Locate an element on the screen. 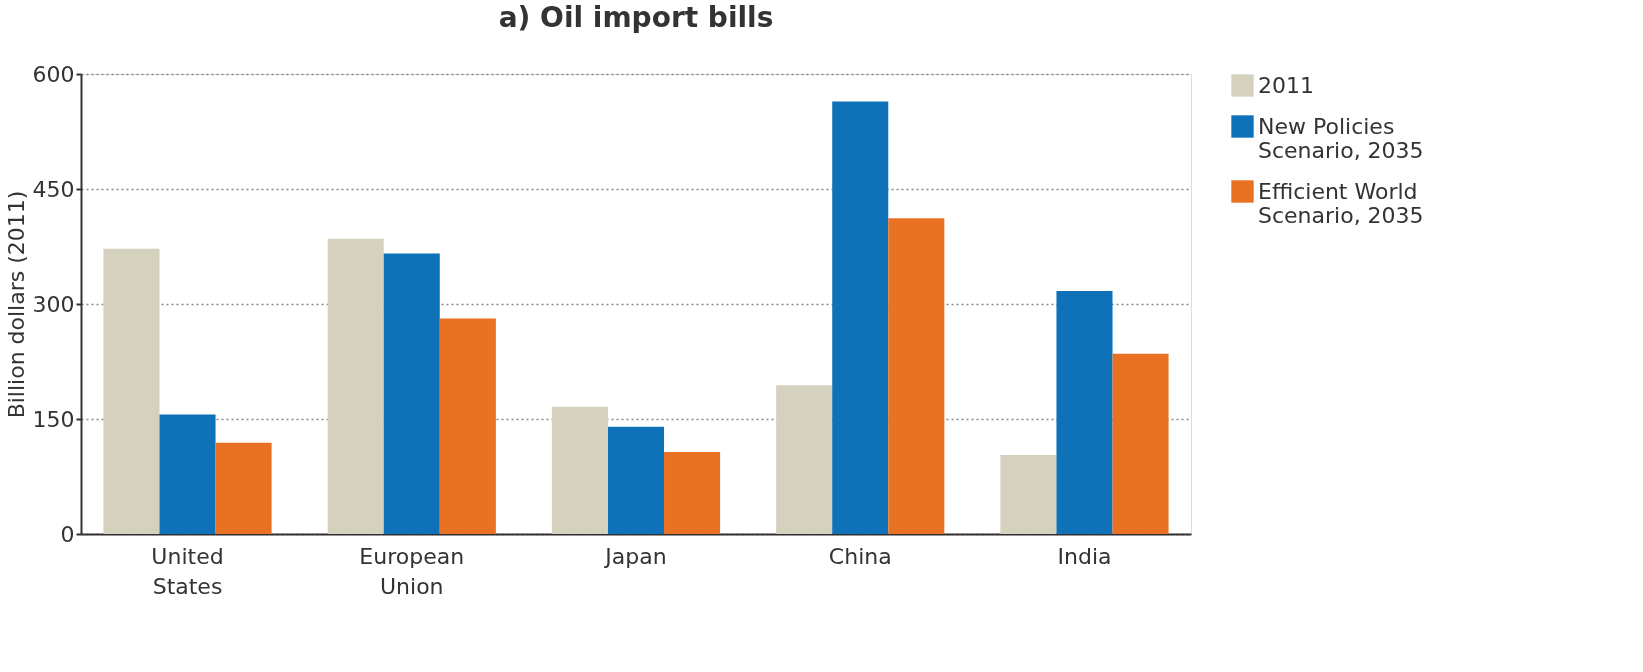 The height and width of the screenshot is (672, 1643). y-tick-label: 450 is located at coordinates (53, 189).